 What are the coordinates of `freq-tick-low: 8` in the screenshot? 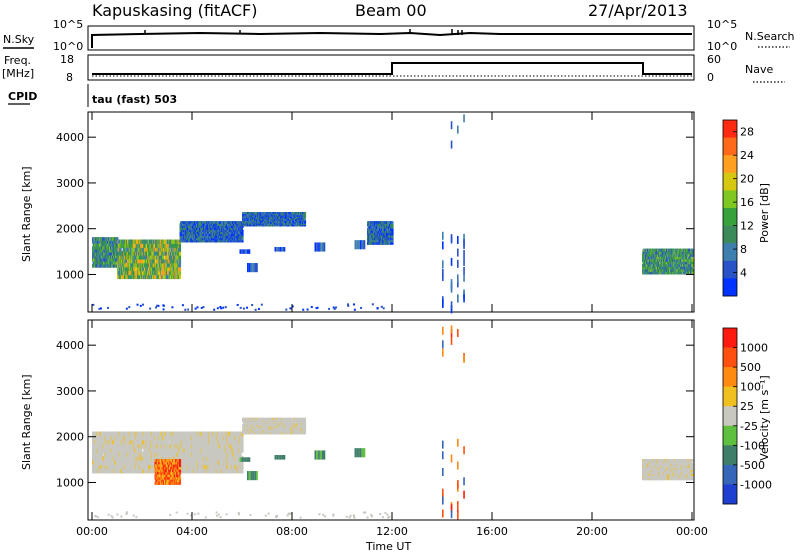 It's located at (69, 77).